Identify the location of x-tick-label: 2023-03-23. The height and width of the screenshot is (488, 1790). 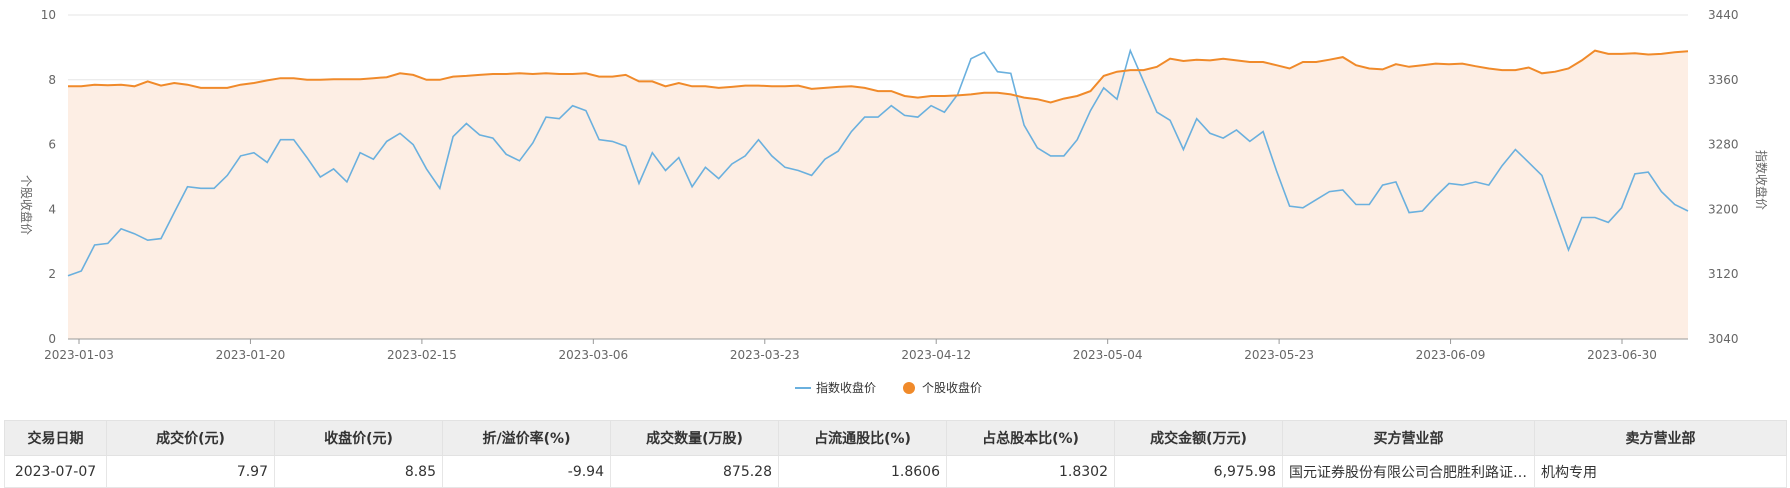
(765, 355).